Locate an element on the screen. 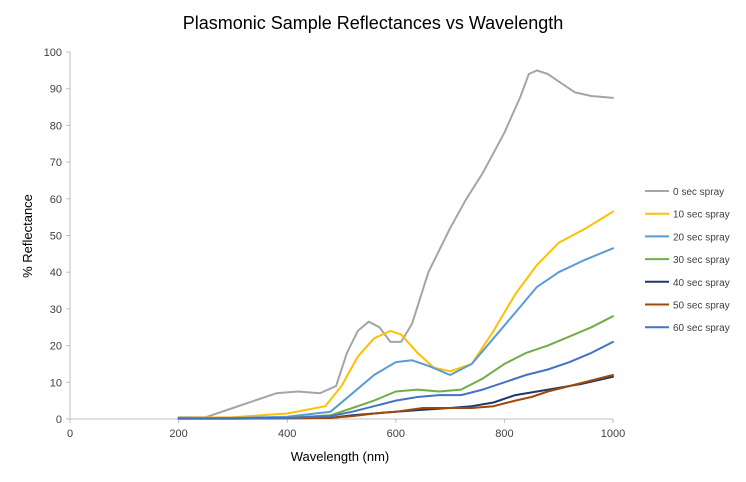 The width and height of the screenshot is (746, 482). legend-label: 30 sec spray is located at coordinates (701, 260).